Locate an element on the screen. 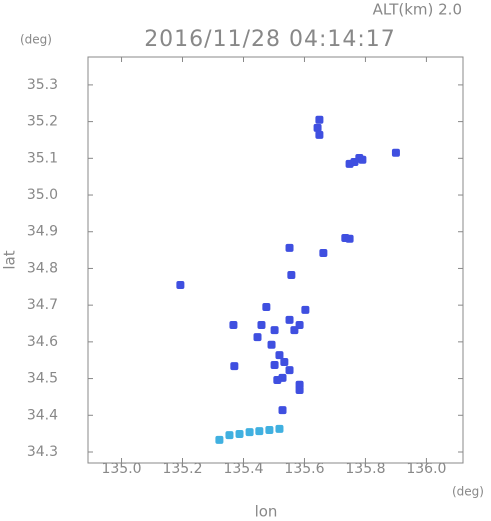 This screenshot has height=521, width=491. x-tick-label: 136.0 is located at coordinates (426, 469).